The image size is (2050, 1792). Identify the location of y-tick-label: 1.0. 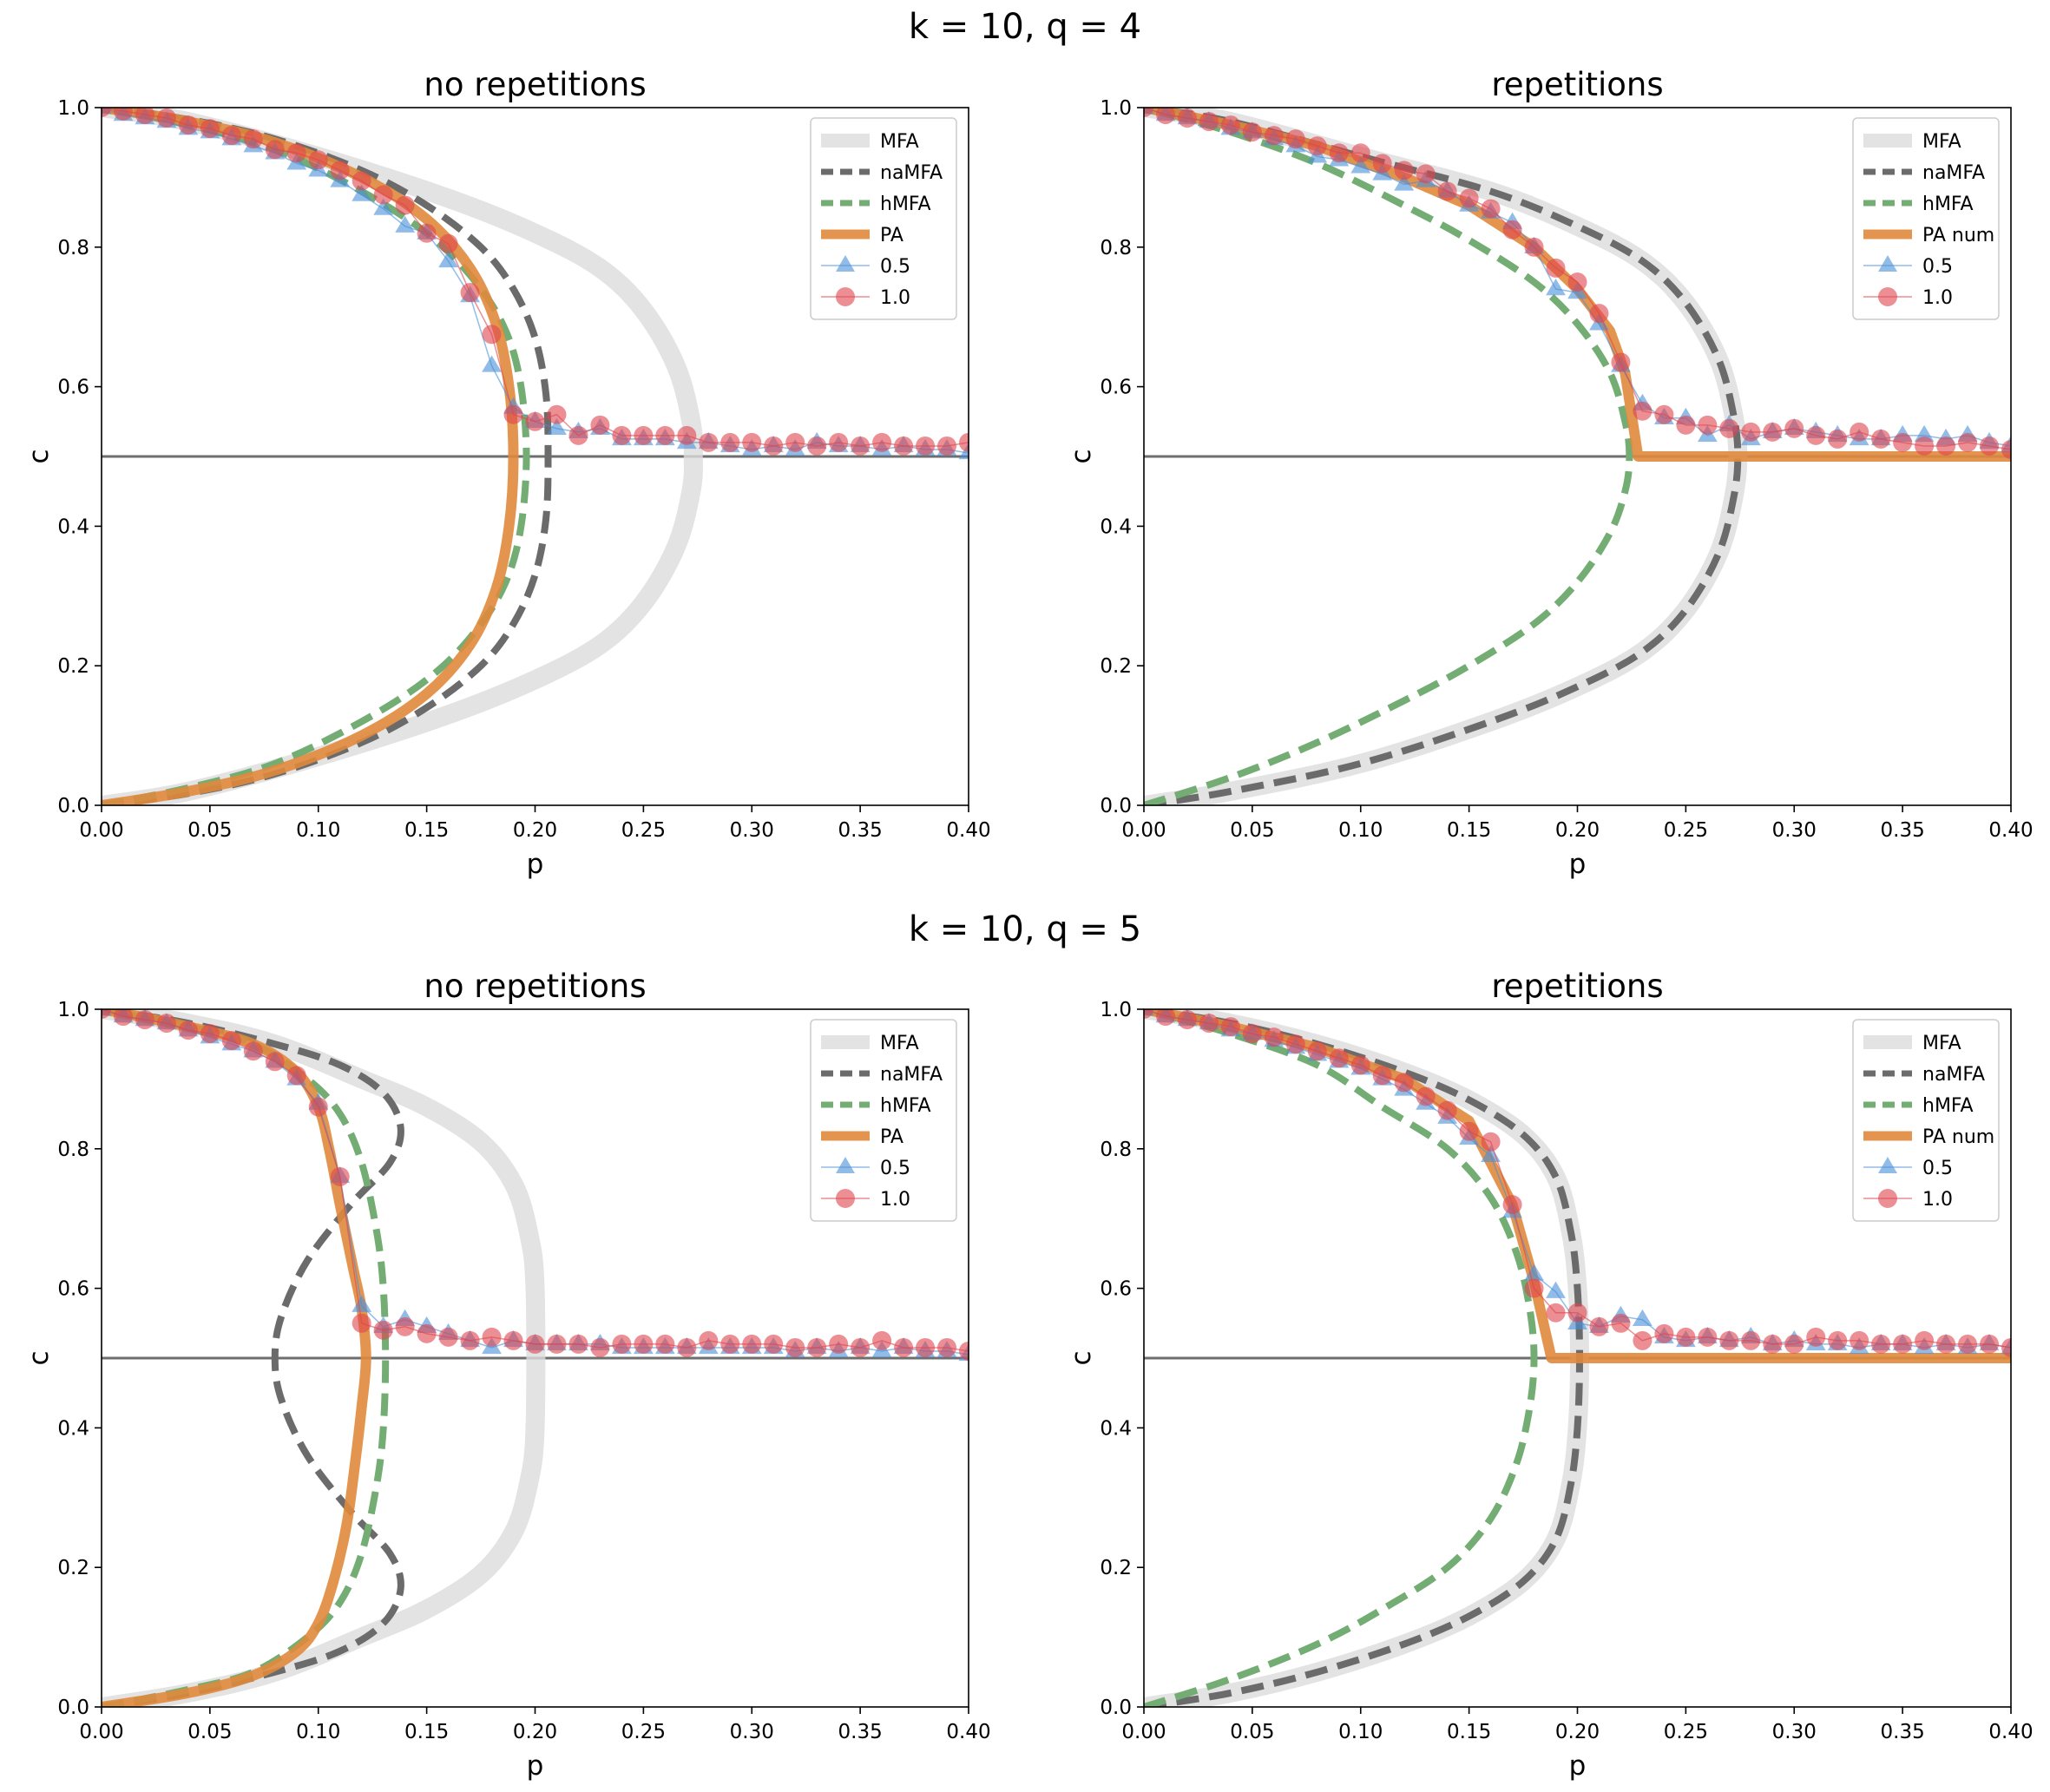
(73, 1010).